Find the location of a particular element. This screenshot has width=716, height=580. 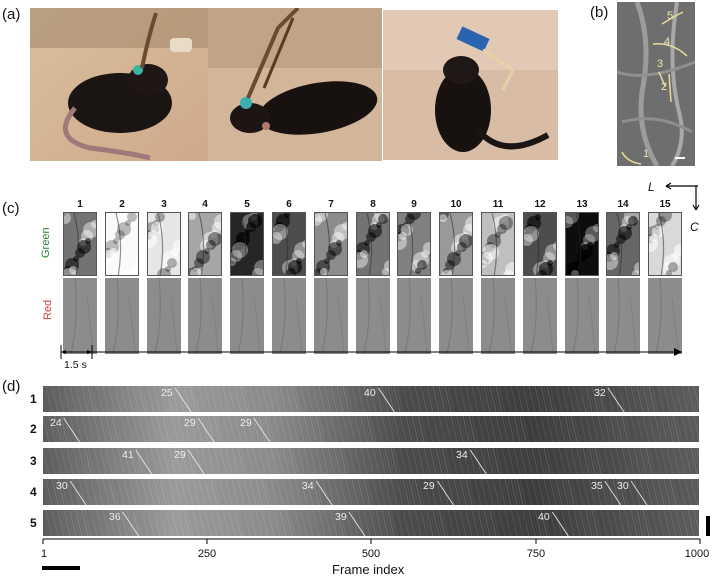

frame-number: 2 is located at coordinates (122, 204).